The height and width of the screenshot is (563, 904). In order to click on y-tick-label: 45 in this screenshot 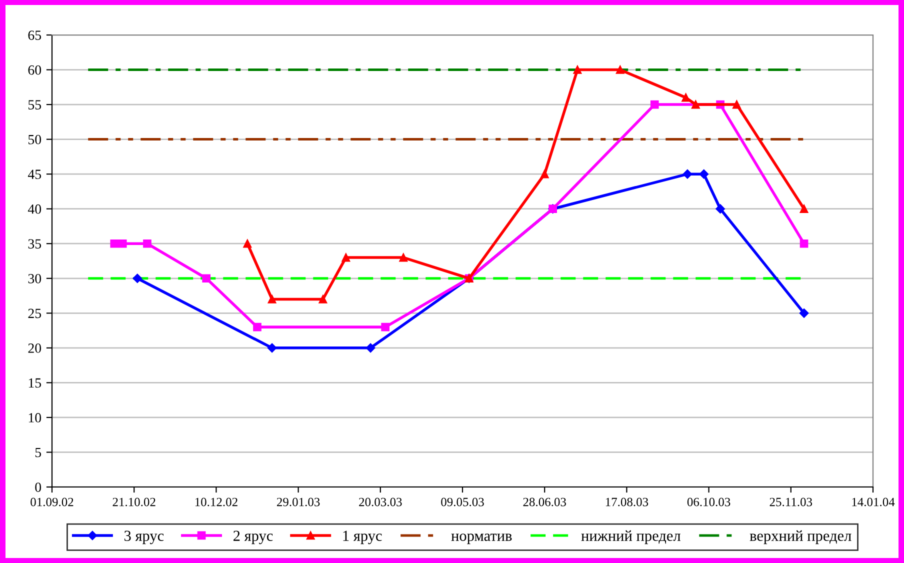, I will do `click(35, 175)`.